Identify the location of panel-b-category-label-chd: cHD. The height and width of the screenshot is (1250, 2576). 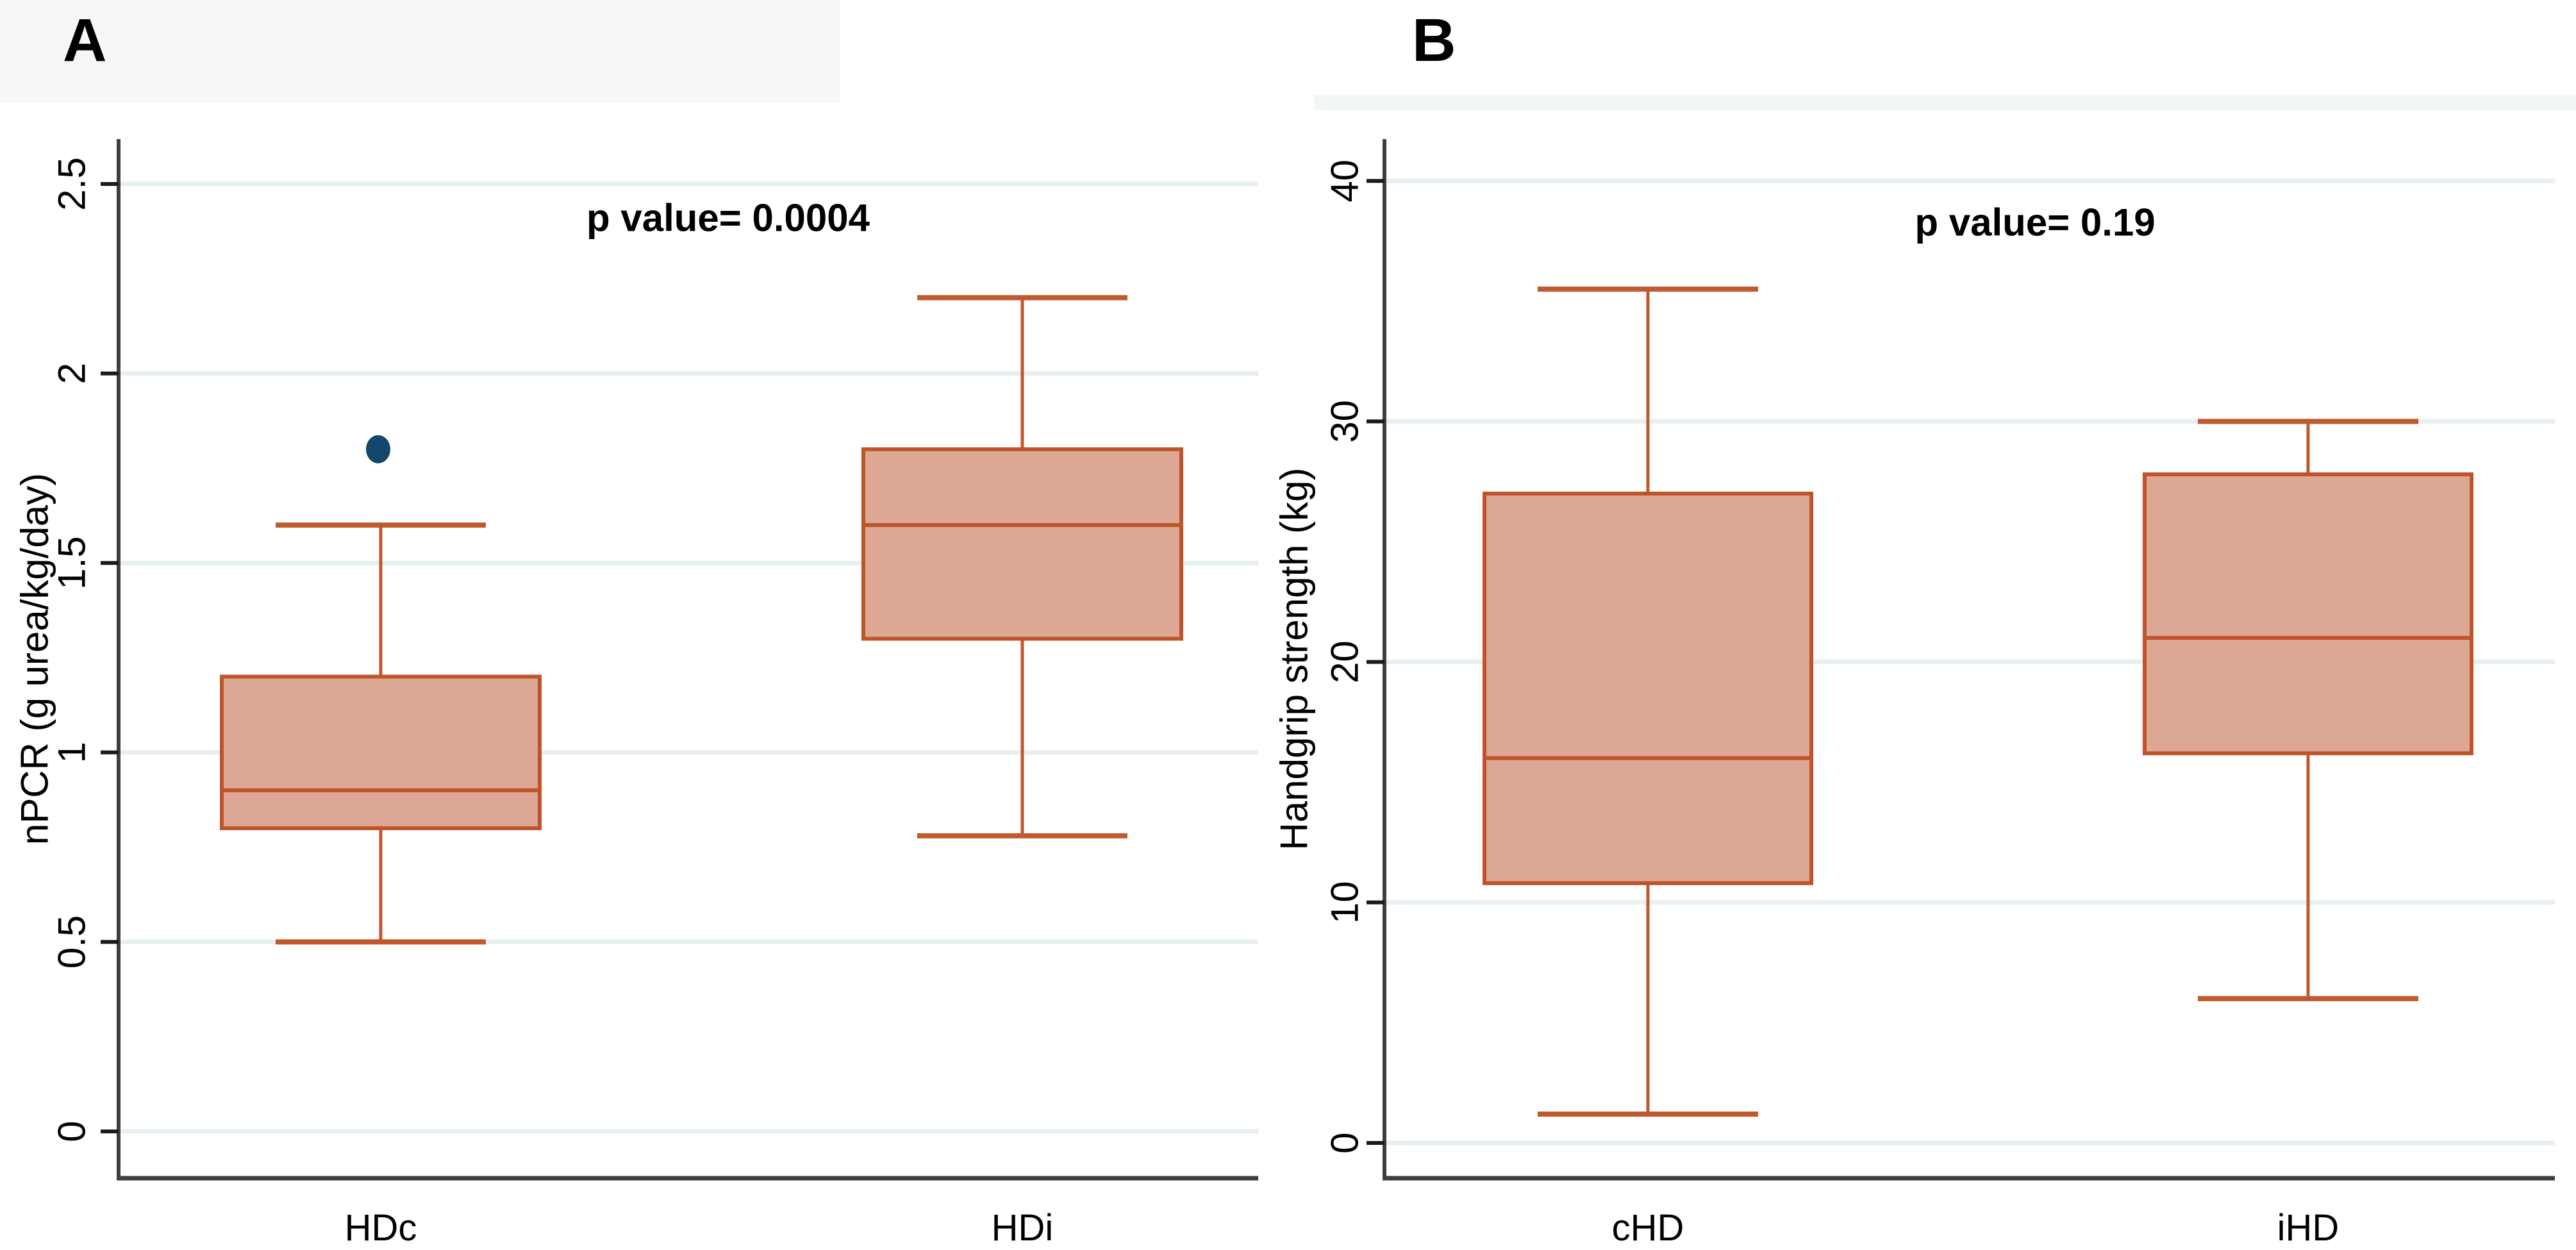
(1648, 1228).